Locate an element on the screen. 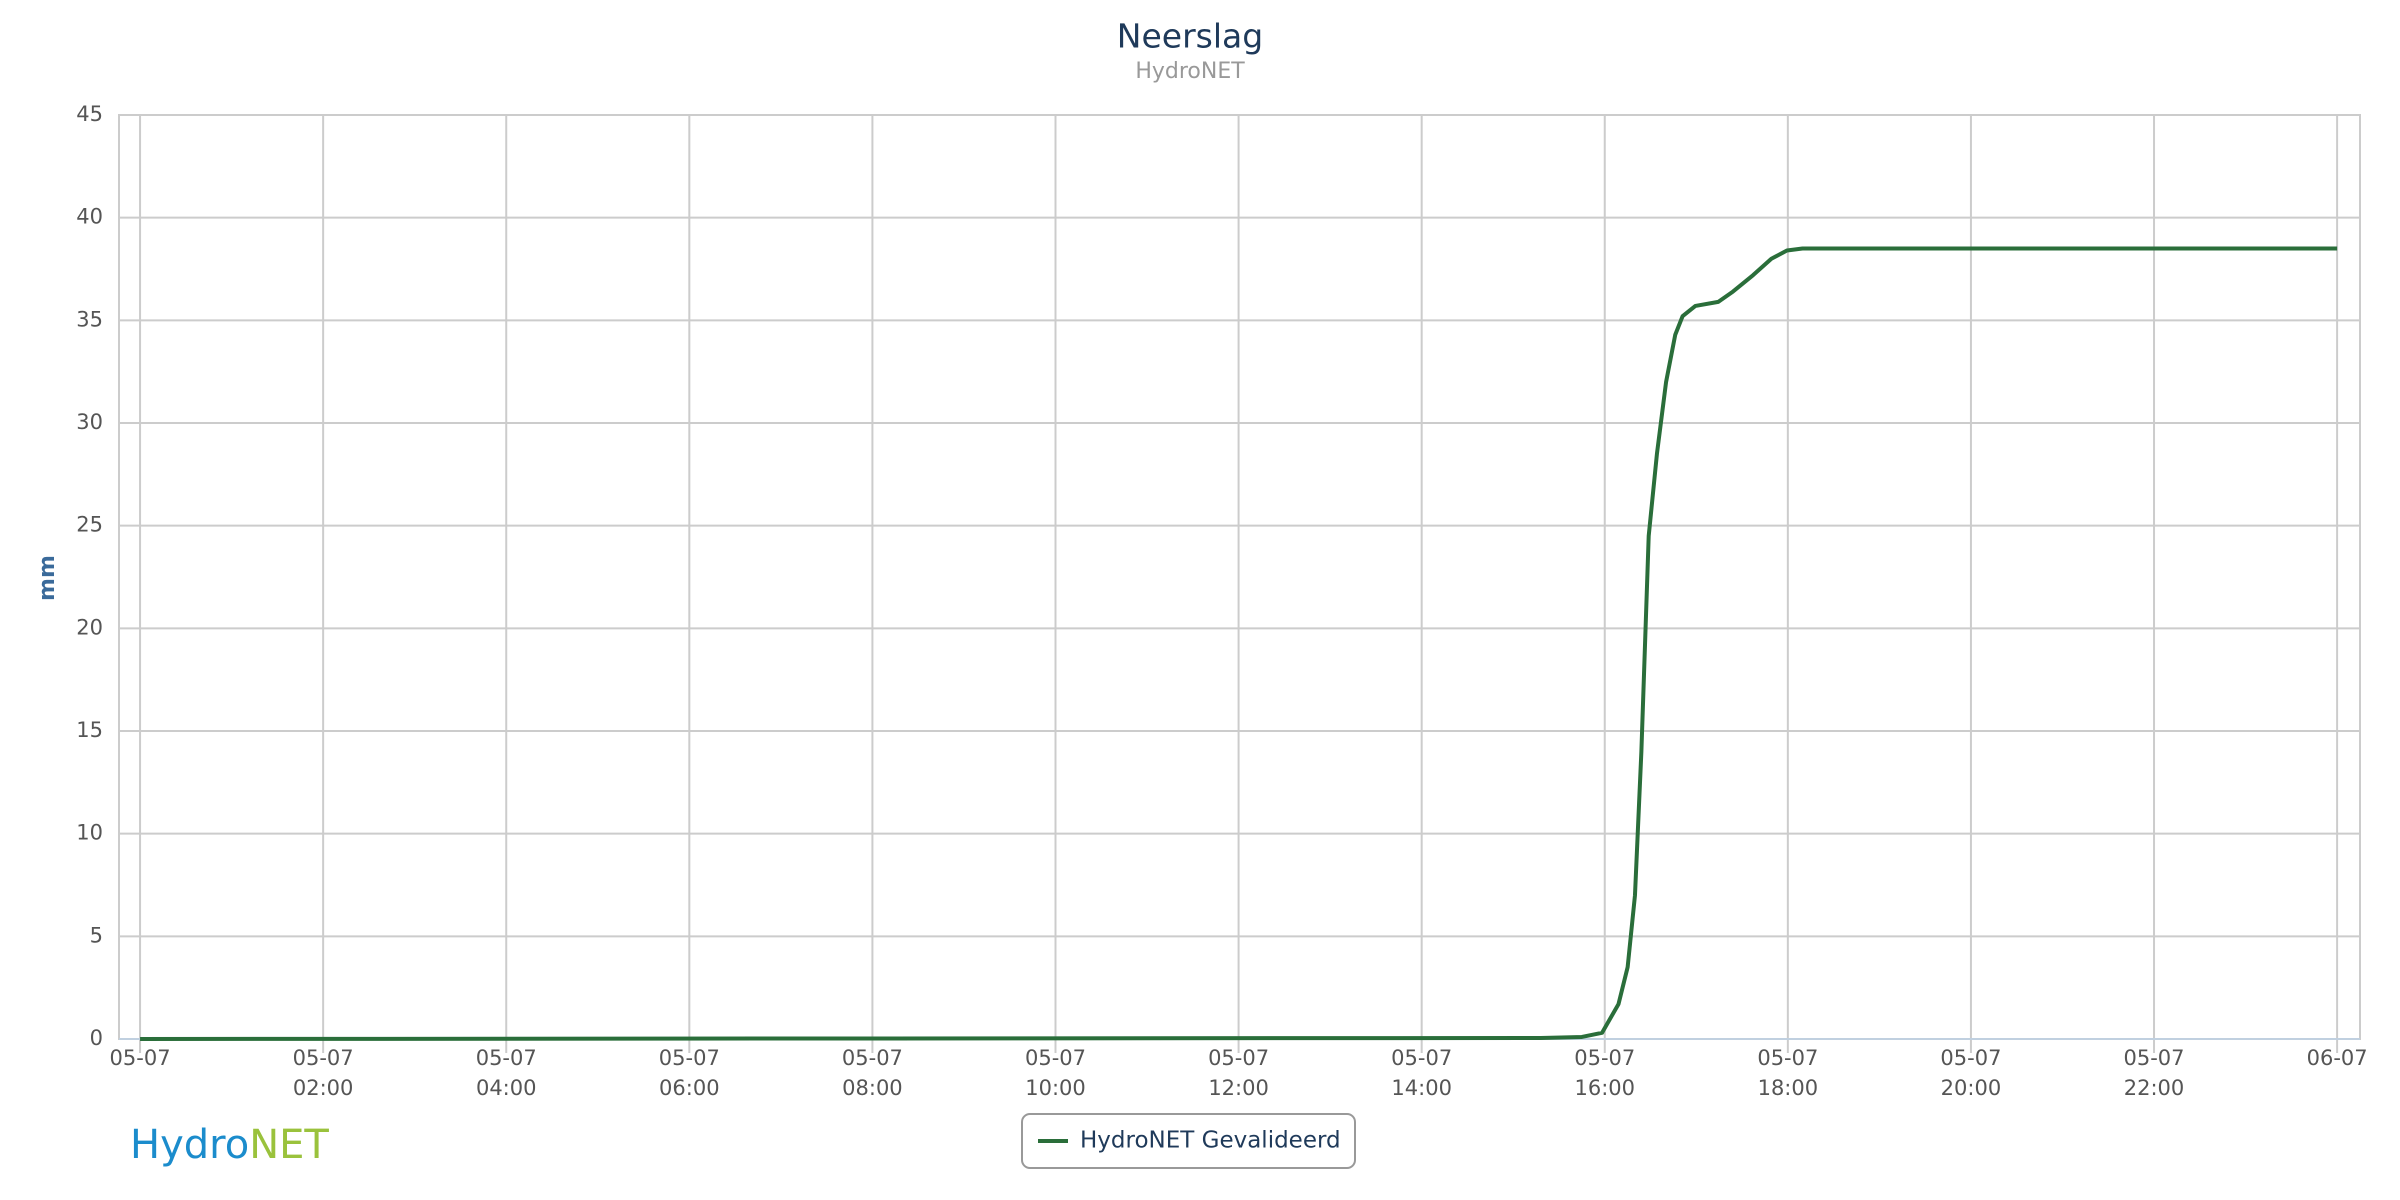 This screenshot has height=1200, width=2400. x-tick-label: 10:00 is located at coordinates (1055, 1088).